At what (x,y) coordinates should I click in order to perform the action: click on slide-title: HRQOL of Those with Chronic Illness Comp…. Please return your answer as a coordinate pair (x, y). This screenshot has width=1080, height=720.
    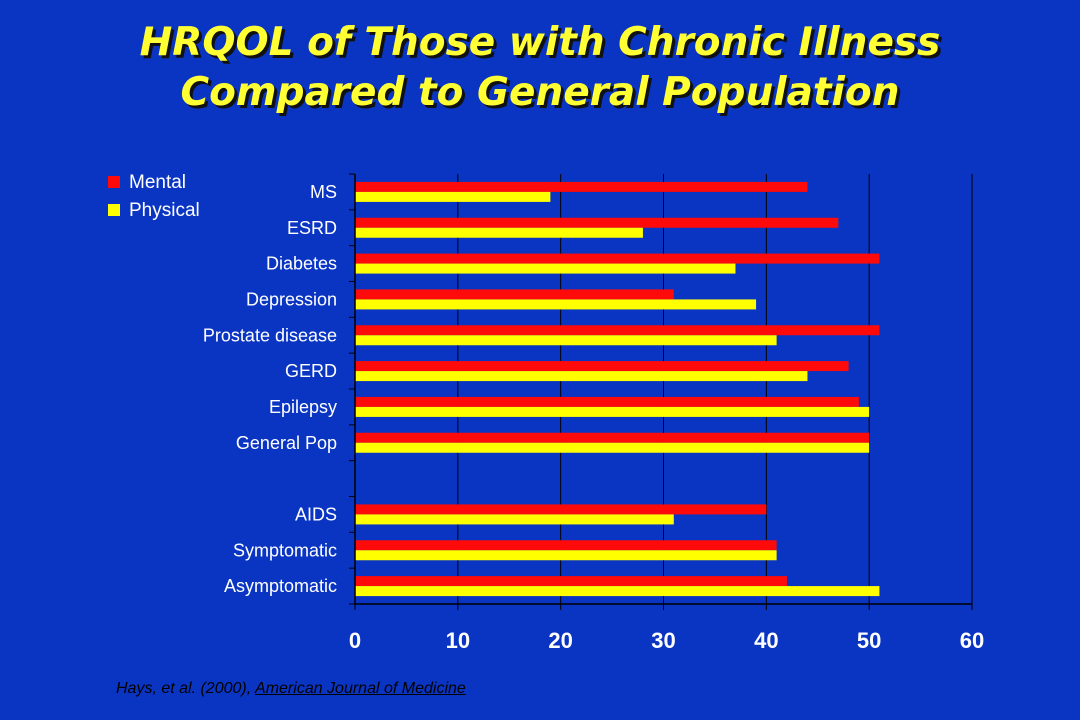
    Looking at the image, I should click on (540, 68).